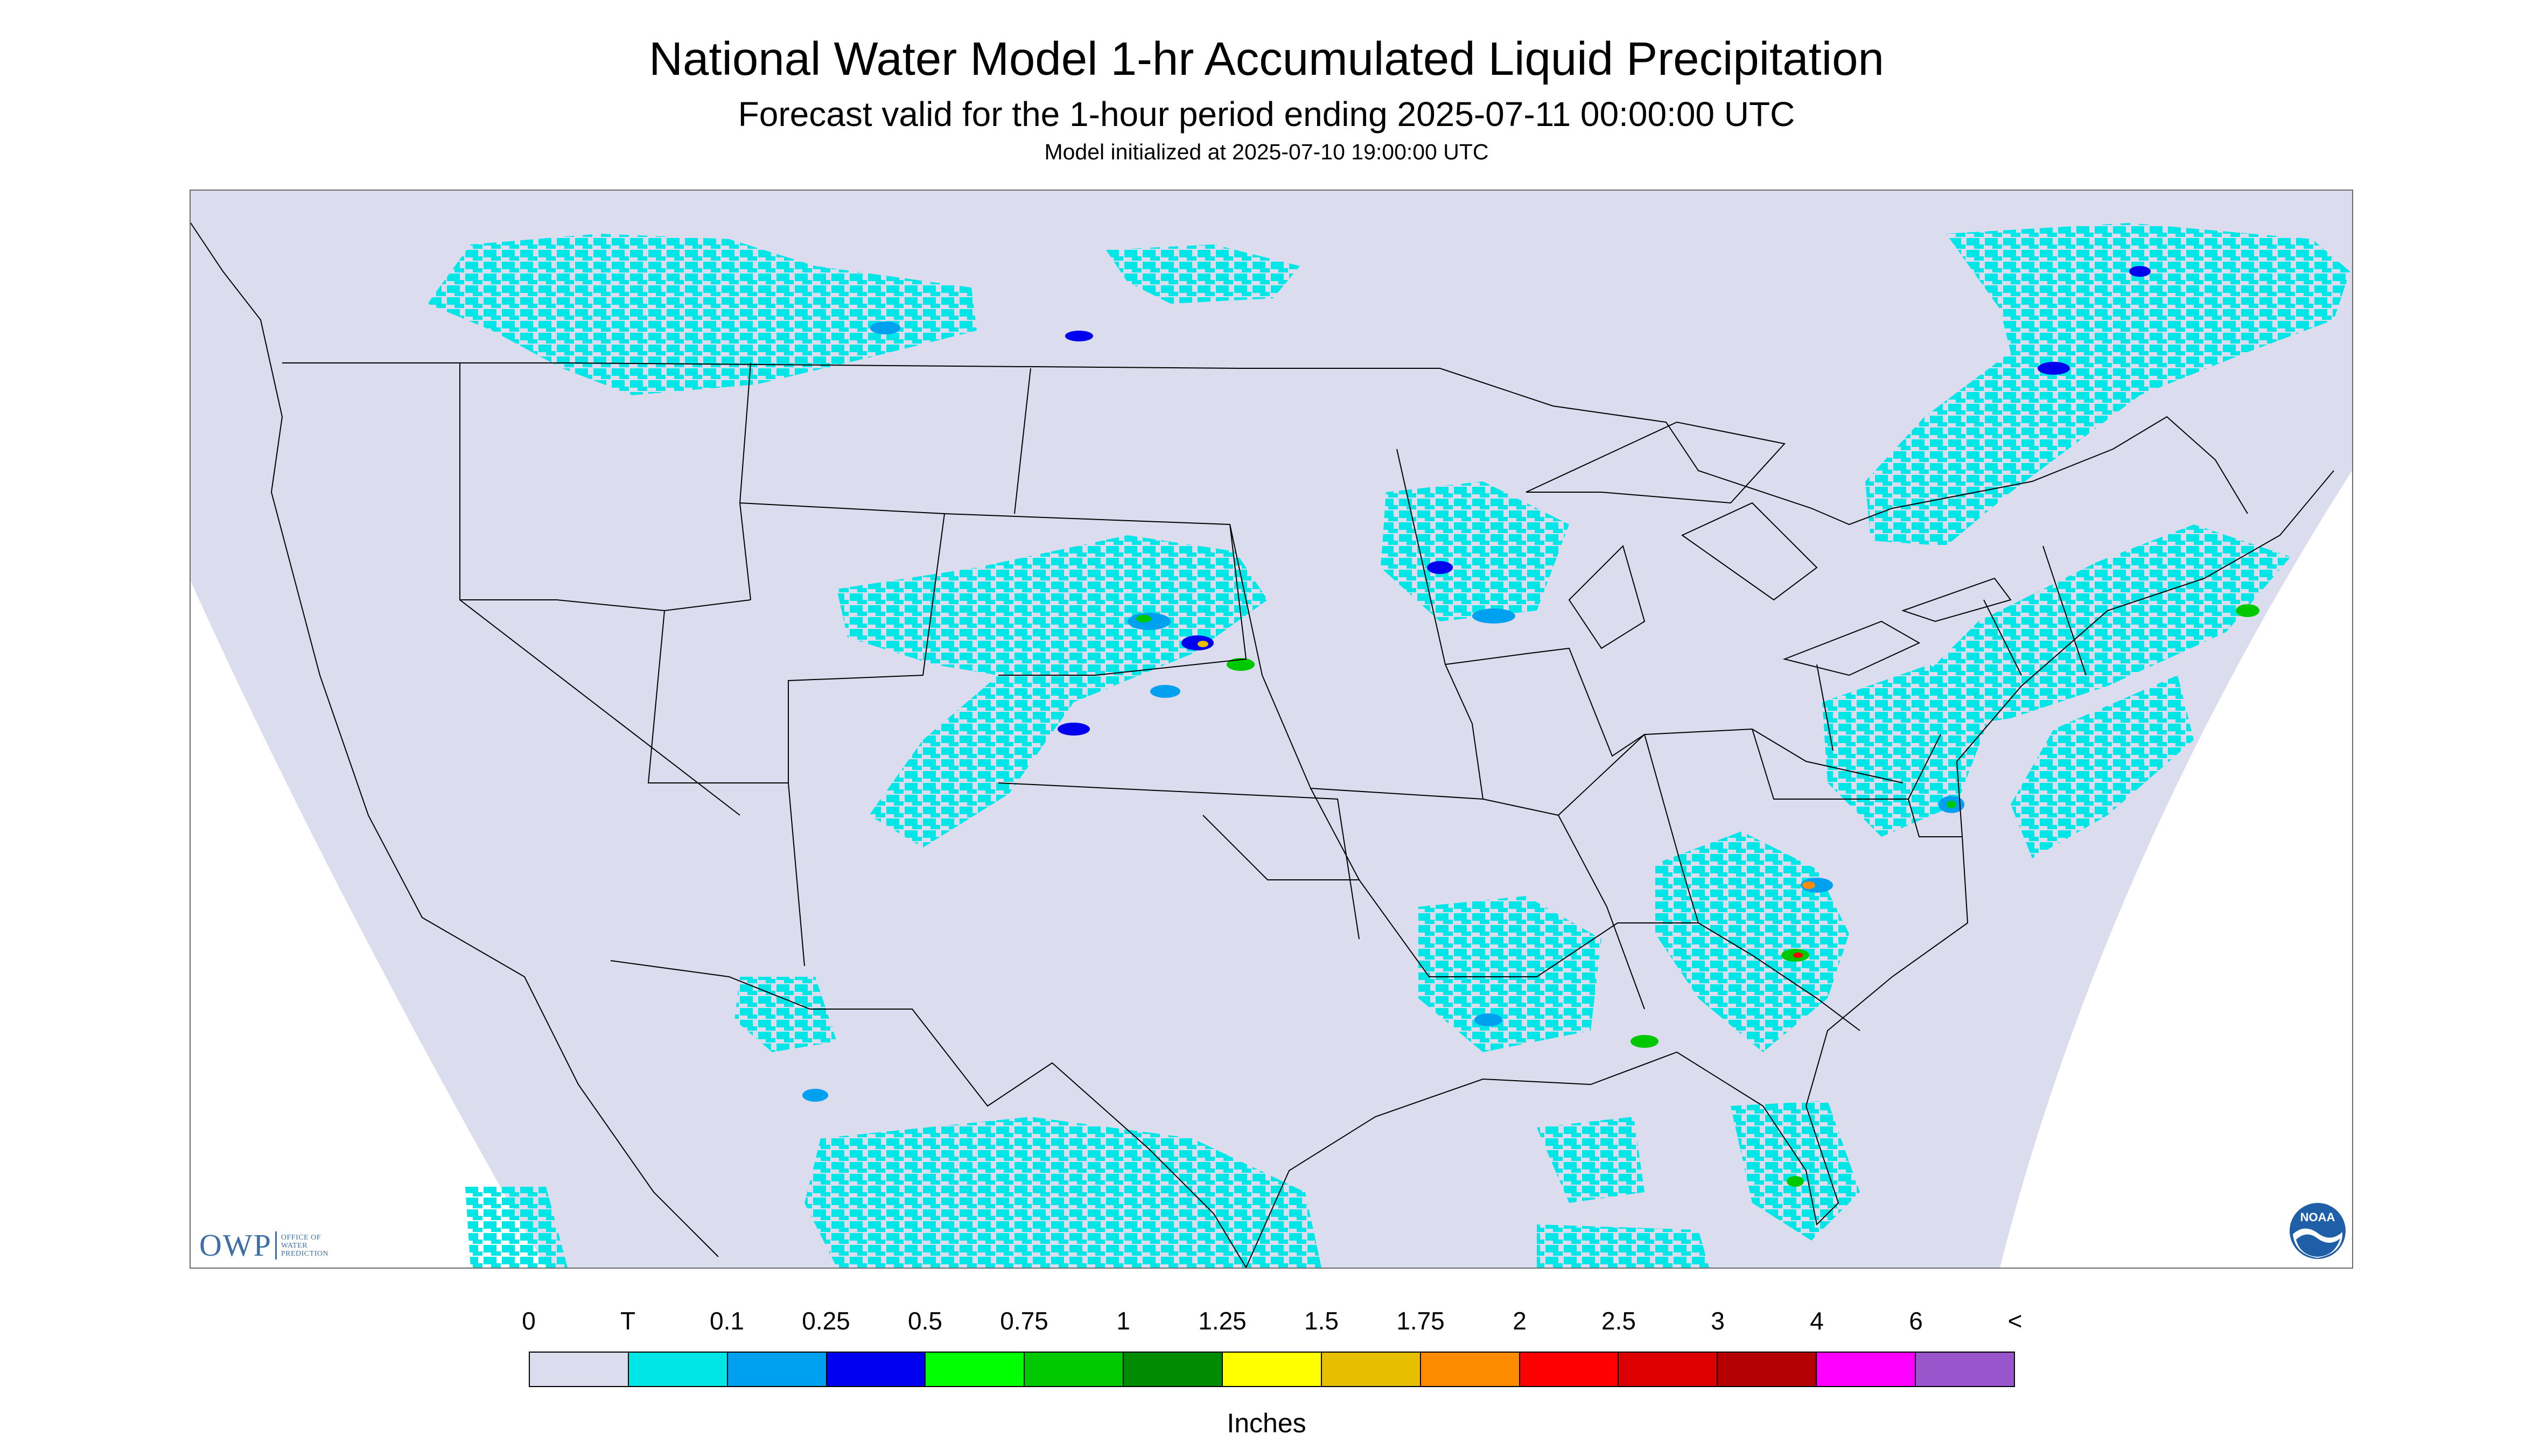 The height and width of the screenshot is (1456, 2533). What do you see at coordinates (1623, 1246) in the screenshot?
I see `precip-cuba` at bounding box center [1623, 1246].